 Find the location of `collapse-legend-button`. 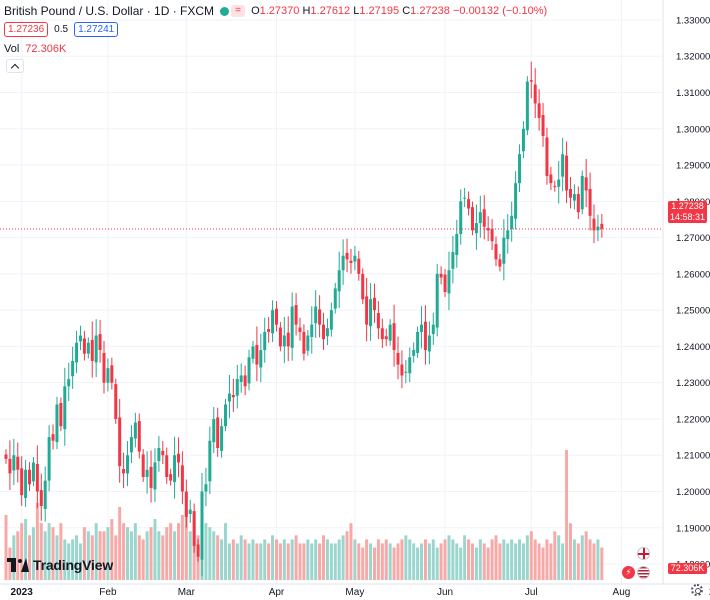

collapse-legend-button is located at coordinates (15, 66).